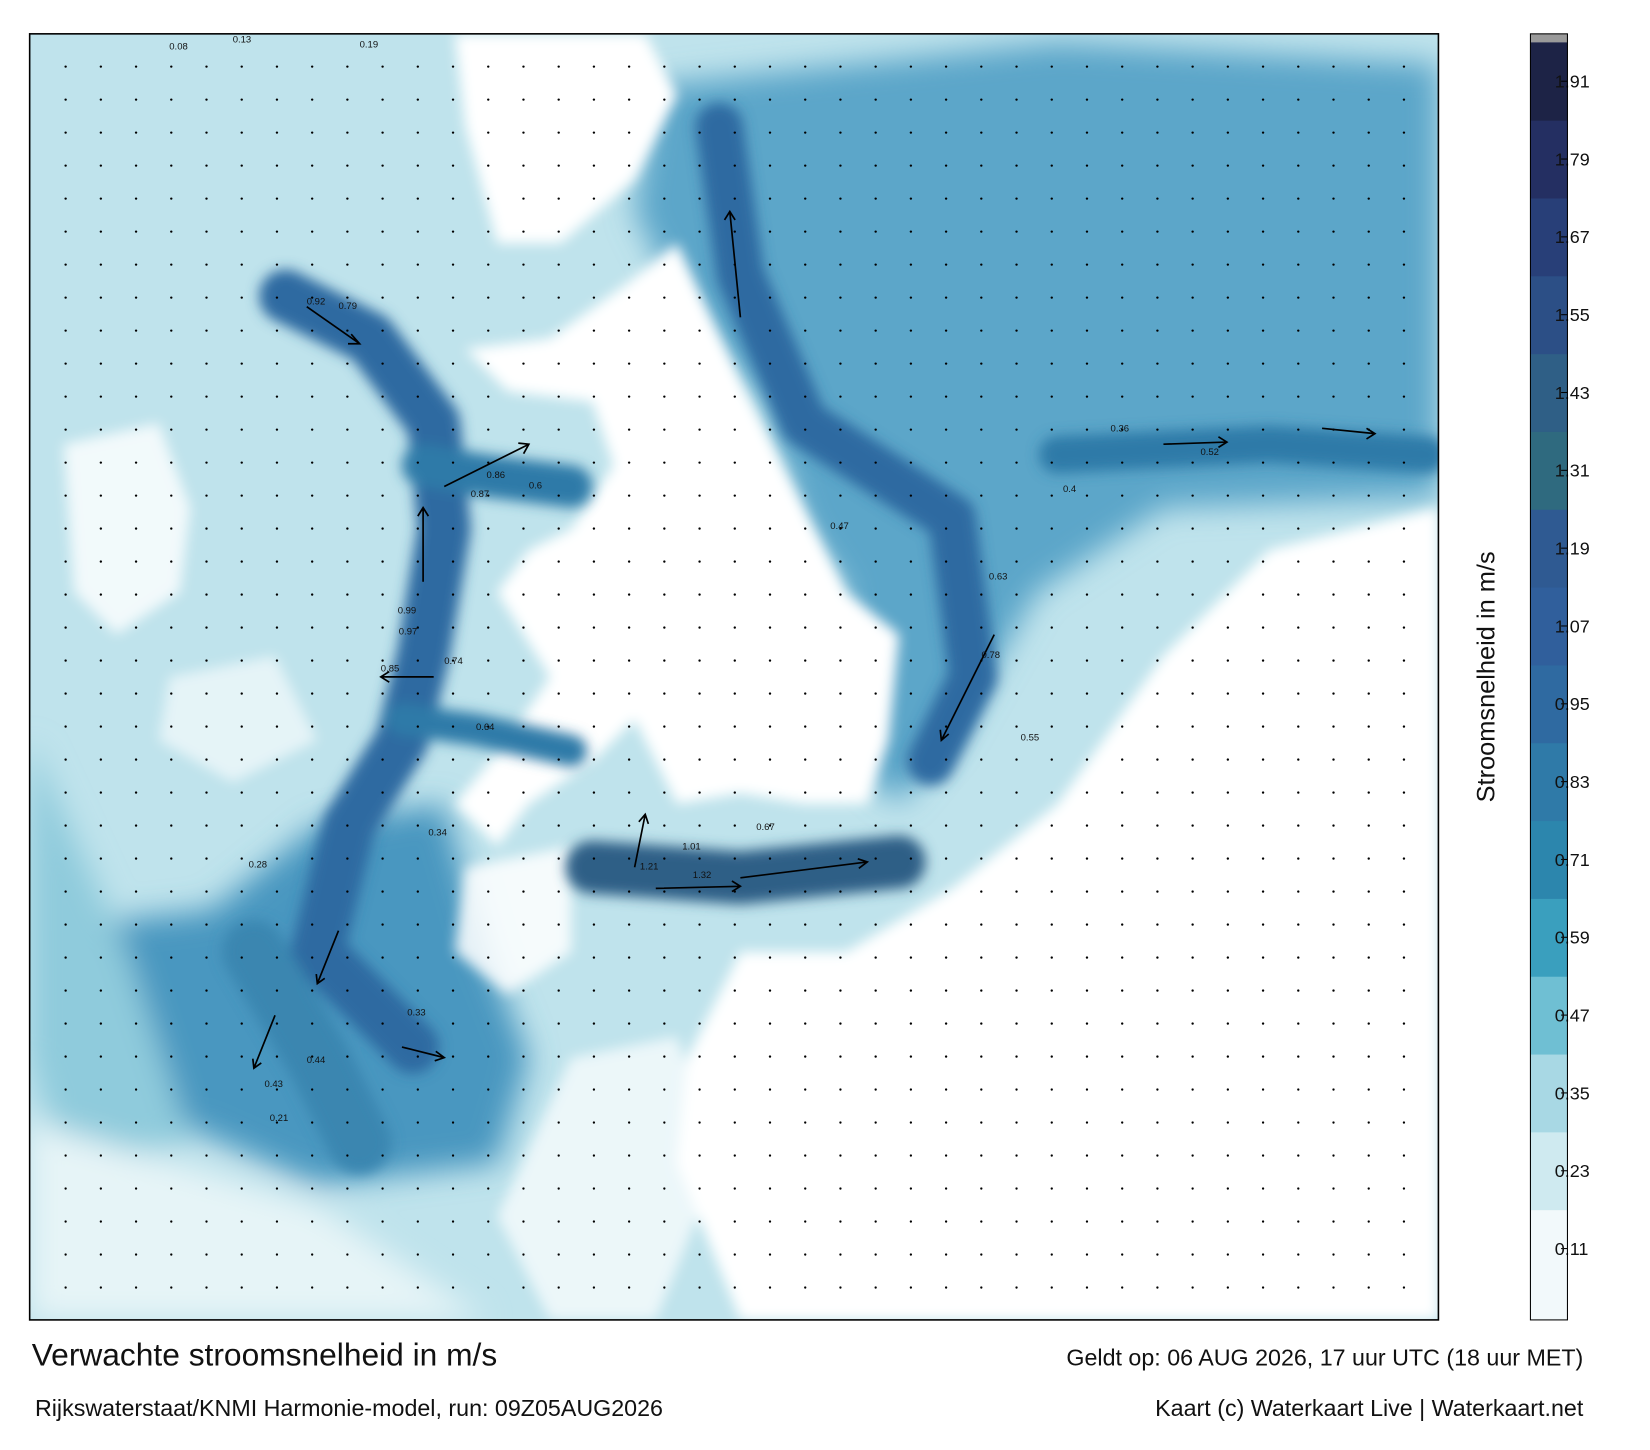 This screenshot has width=1650, height=1450. What do you see at coordinates (437, 833) in the screenshot?
I see `map-label: 0.34` at bounding box center [437, 833].